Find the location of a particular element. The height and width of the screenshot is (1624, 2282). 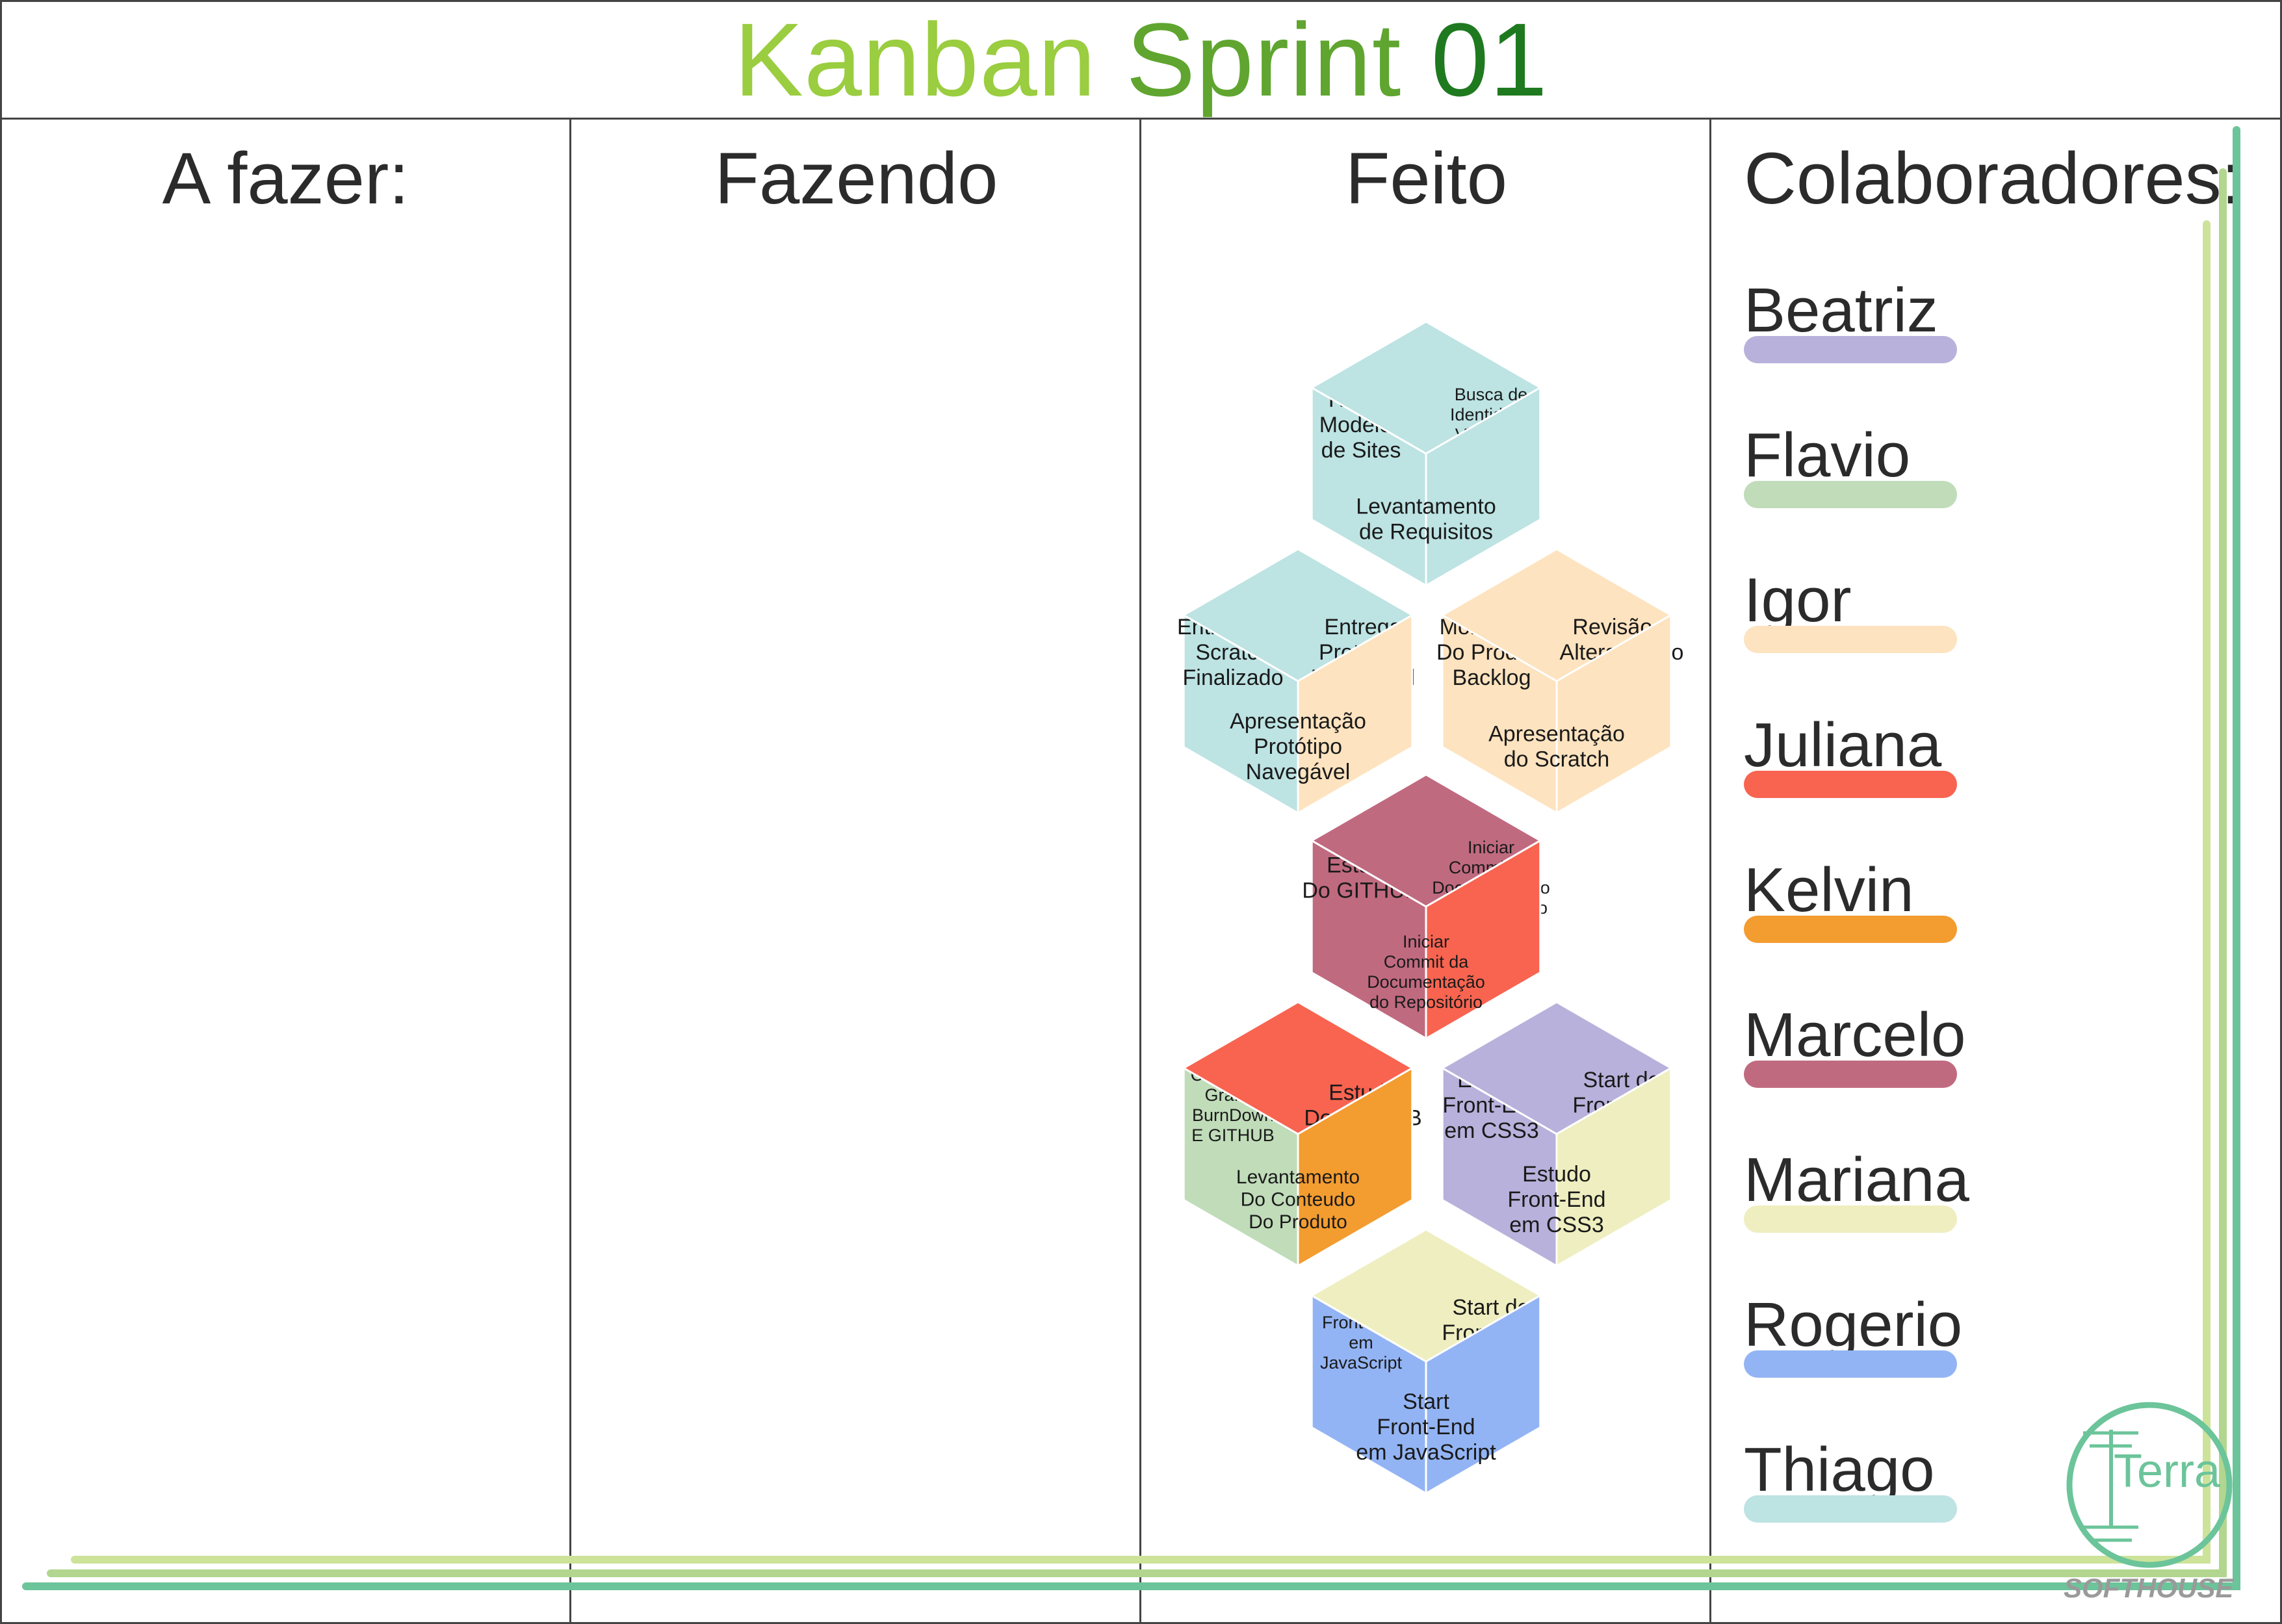

collaborator-name: Rogerio is located at coordinates (1854, 1325).